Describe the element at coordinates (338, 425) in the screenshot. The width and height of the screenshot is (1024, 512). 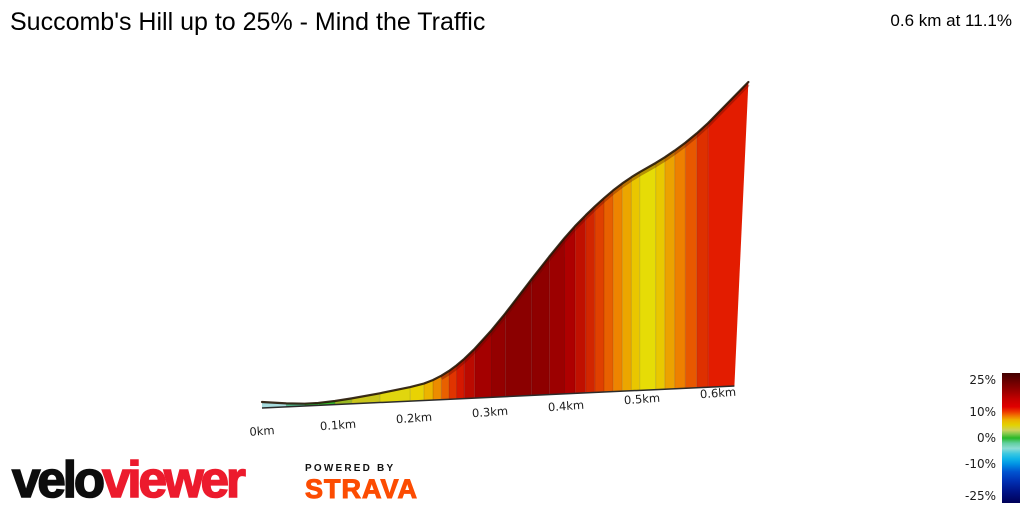
I see `x-axis-tick-label: 0.1km` at that location.